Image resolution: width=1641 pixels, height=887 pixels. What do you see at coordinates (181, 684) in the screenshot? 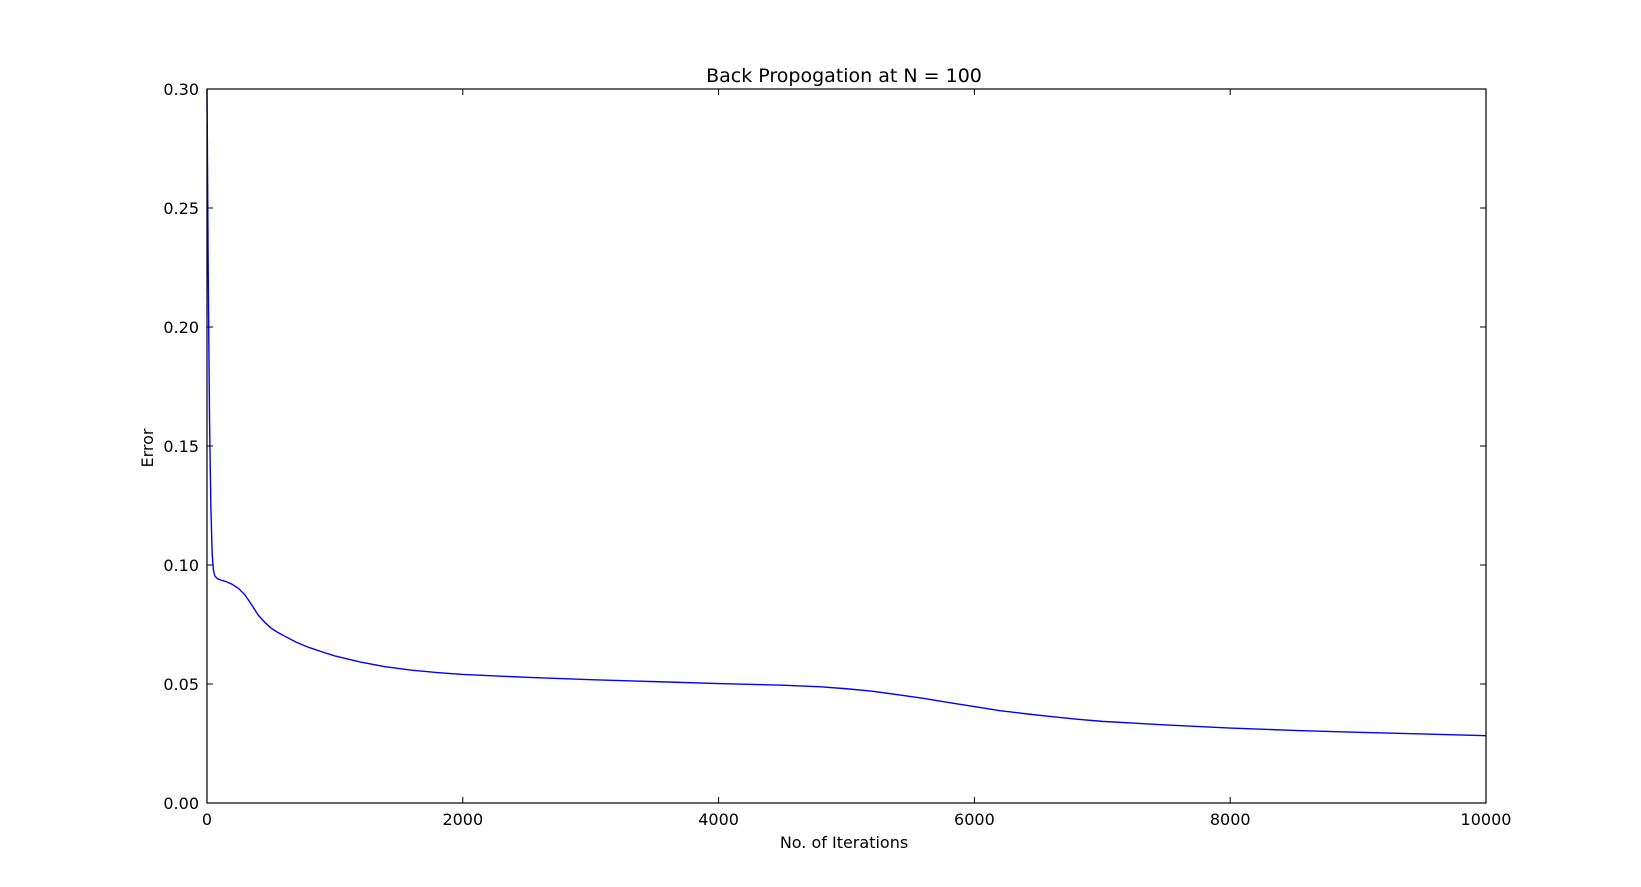
I see `y-tick-label: 0.05` at bounding box center [181, 684].